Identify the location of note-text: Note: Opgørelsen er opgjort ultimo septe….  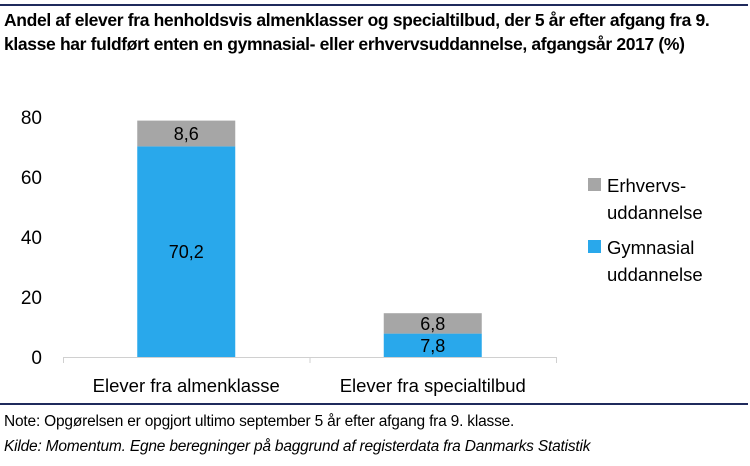
(259, 421).